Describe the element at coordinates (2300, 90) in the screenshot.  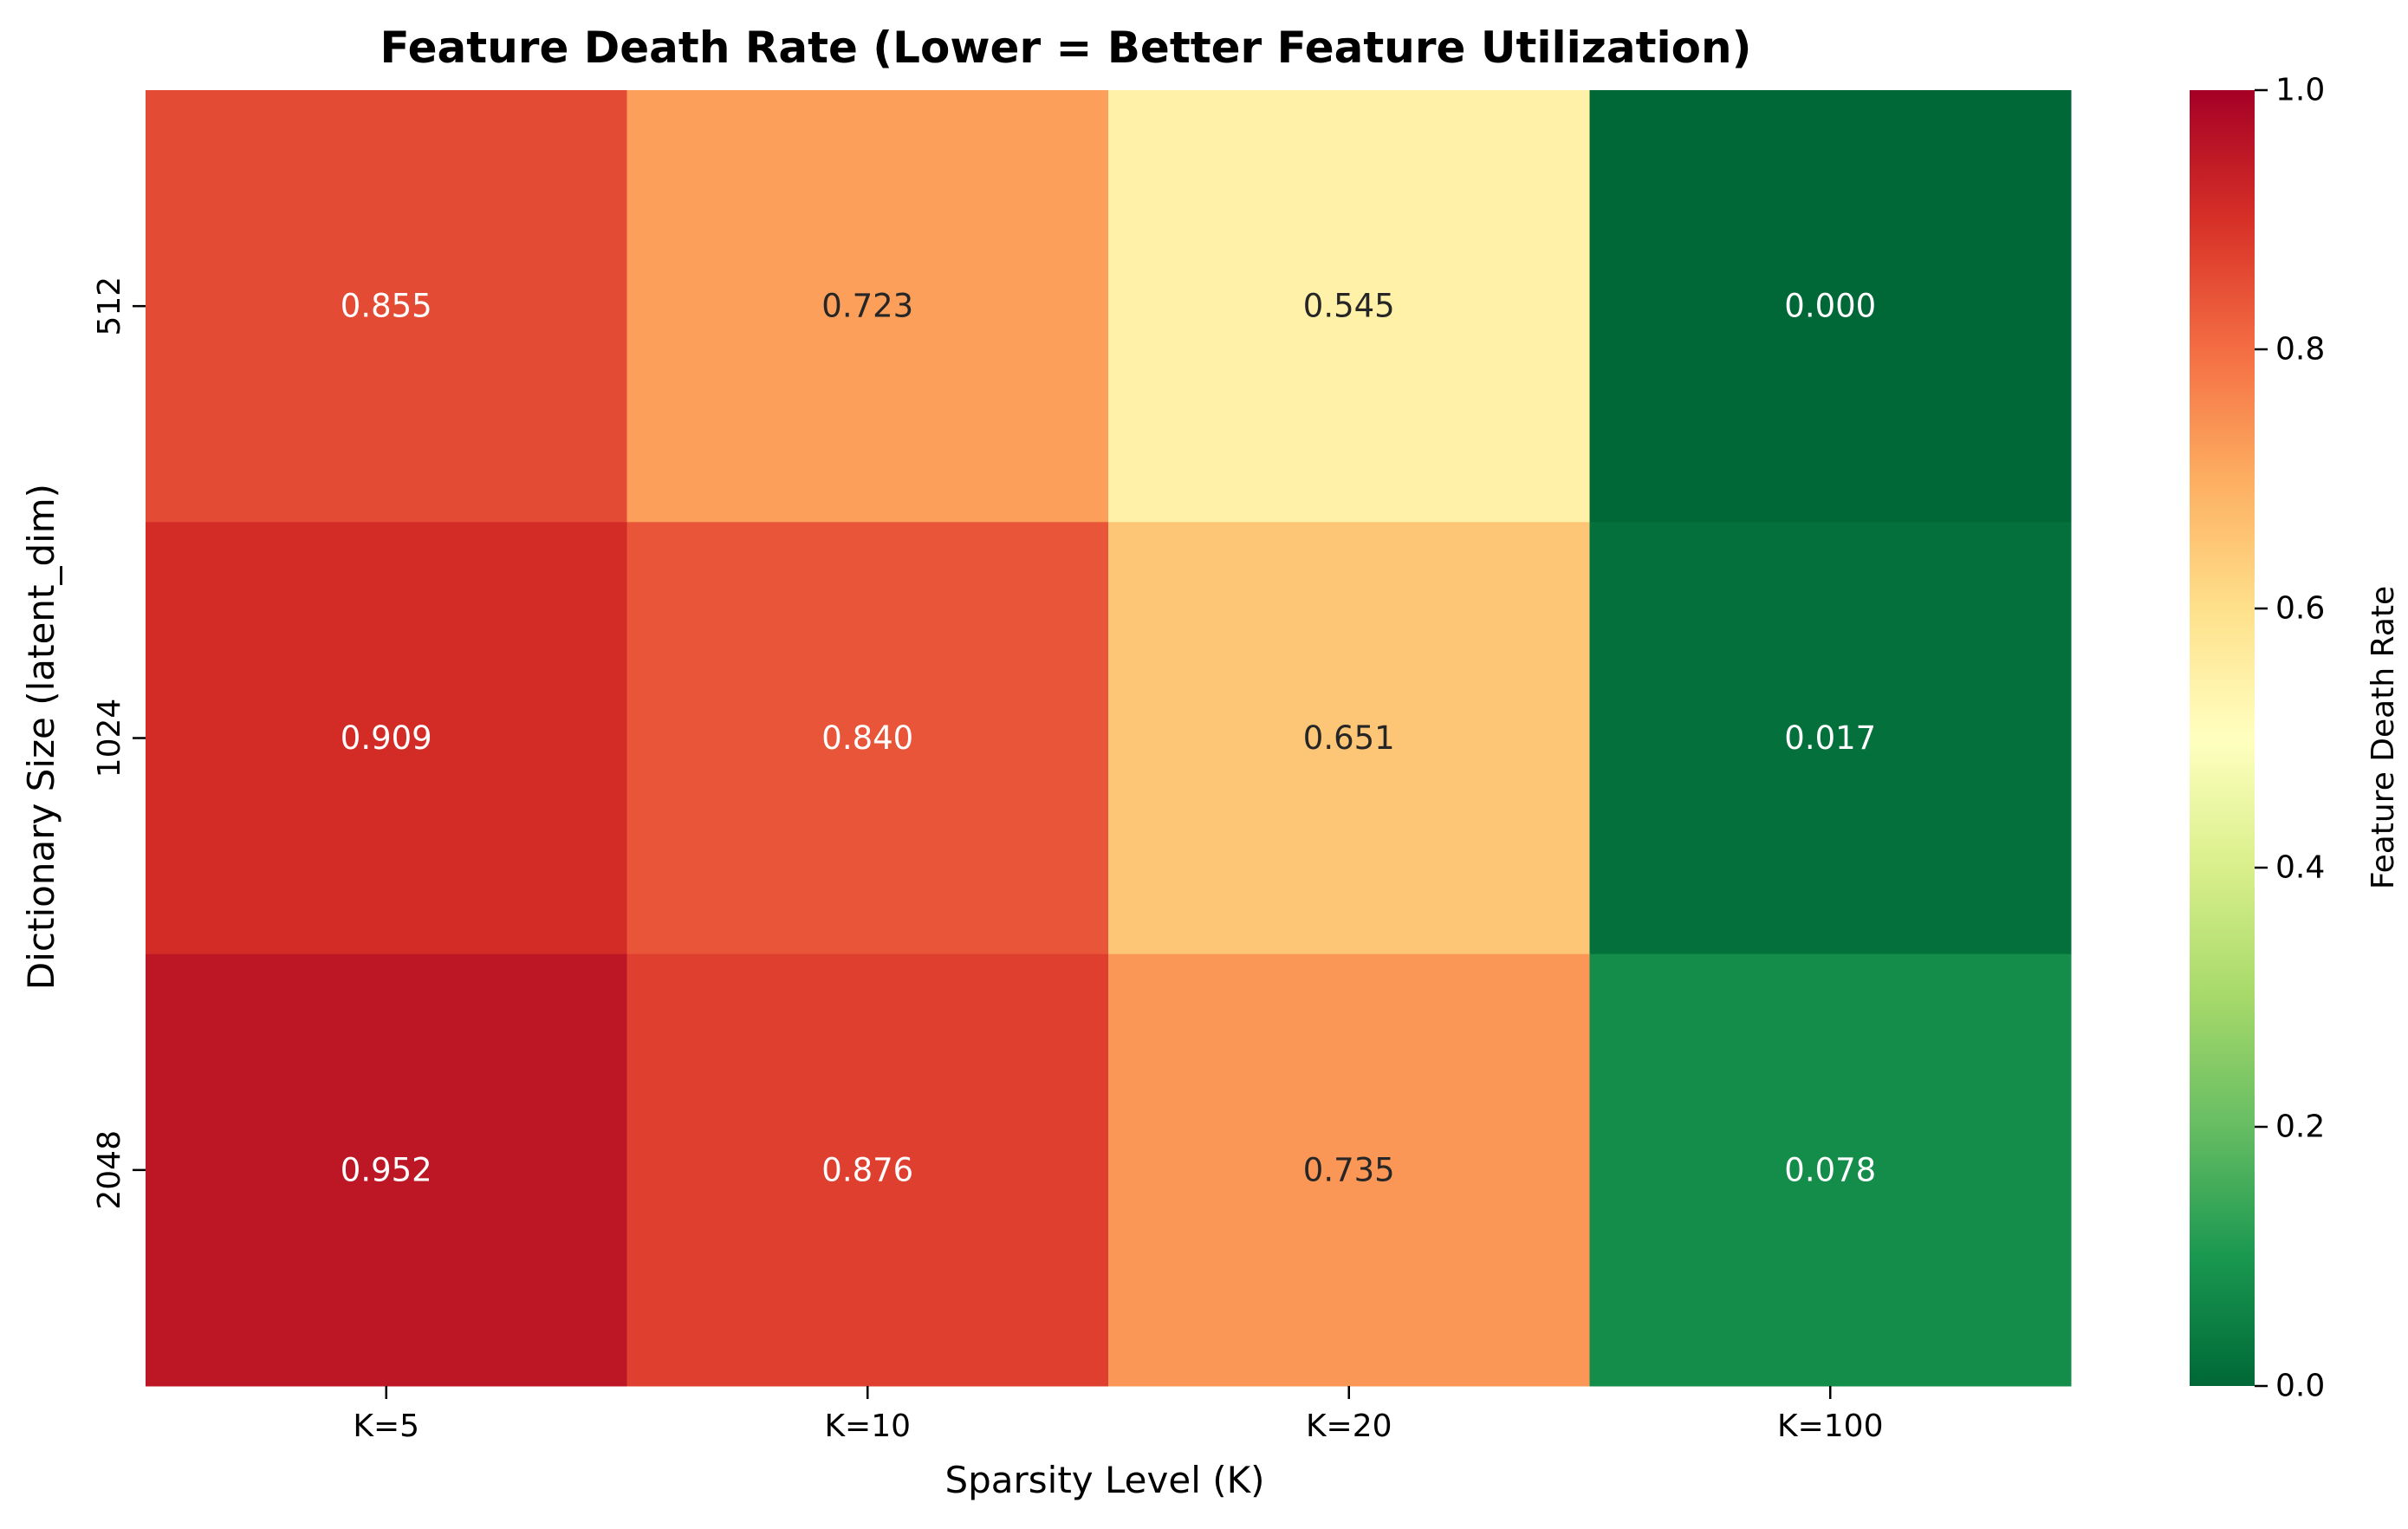
I see `colorbar-tick-label: 1.0` at that location.